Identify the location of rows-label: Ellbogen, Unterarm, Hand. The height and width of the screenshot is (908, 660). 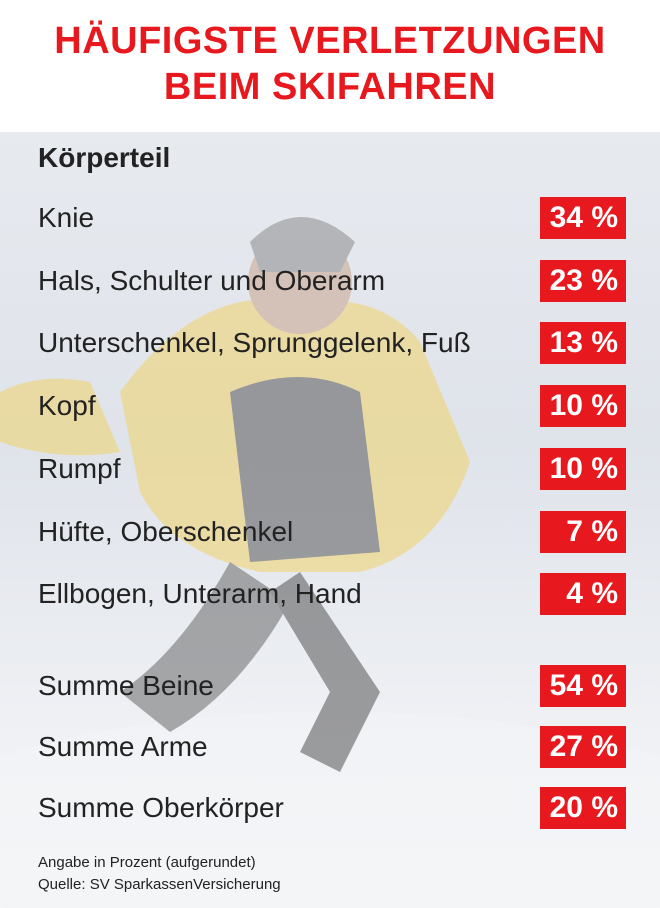
(200, 593).